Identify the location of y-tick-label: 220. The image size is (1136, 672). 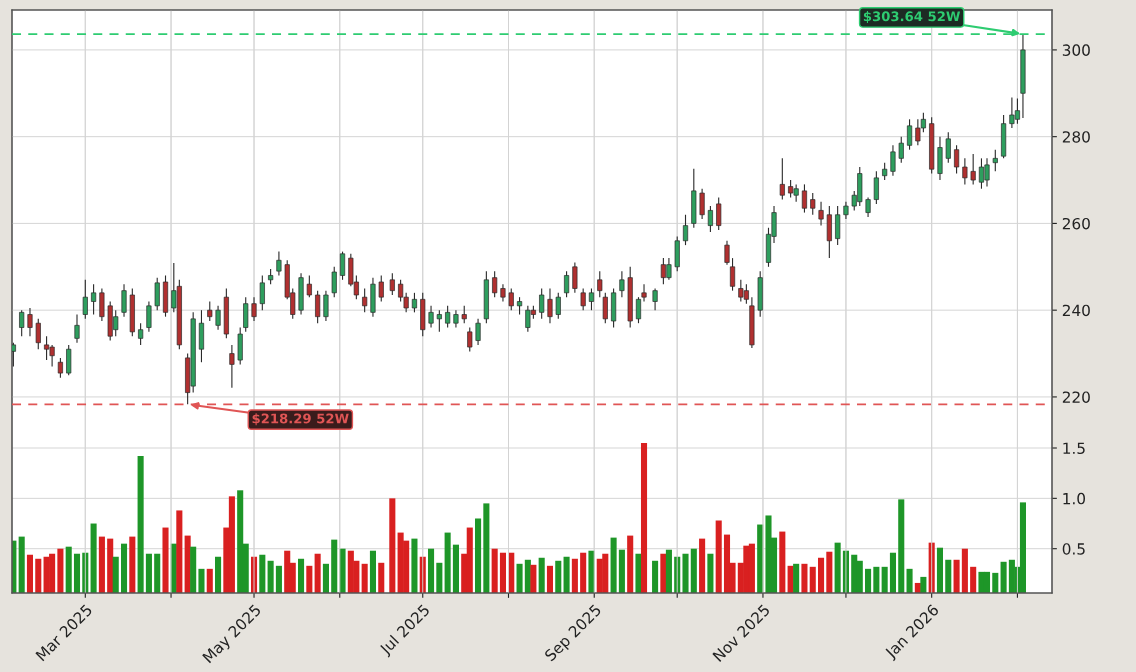
(1076, 397).